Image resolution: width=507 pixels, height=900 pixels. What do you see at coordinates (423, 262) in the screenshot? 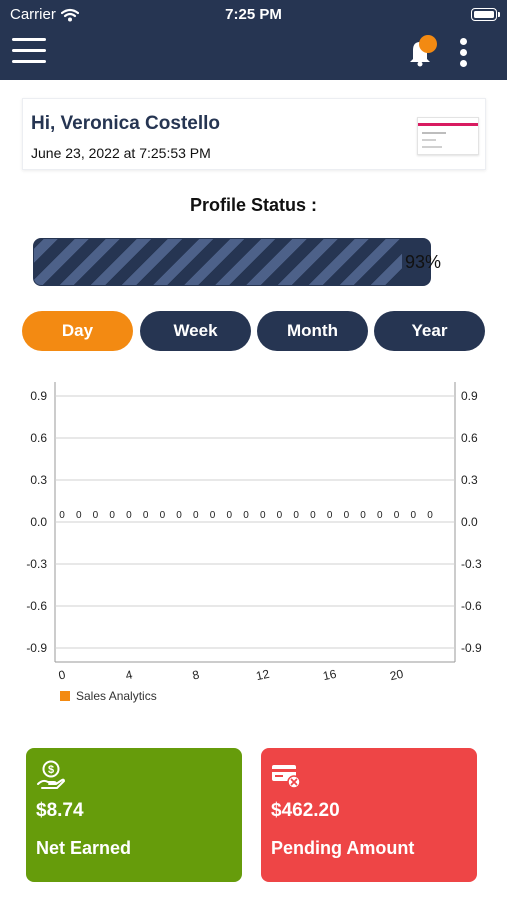
I see `profile-progress-percent: 93%` at bounding box center [423, 262].